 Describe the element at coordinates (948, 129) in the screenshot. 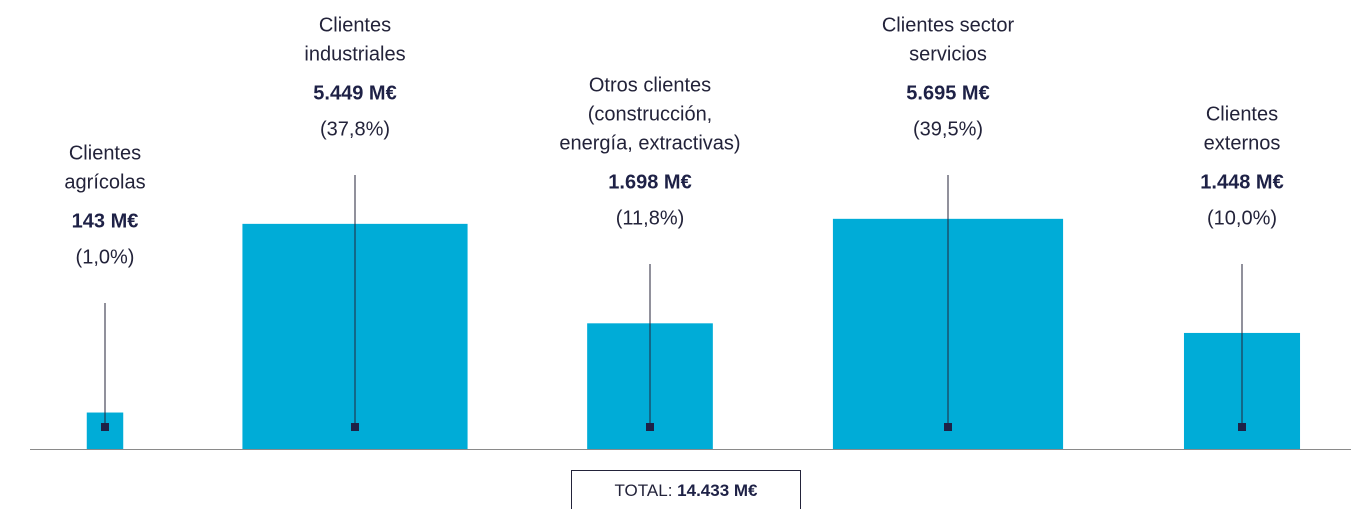

I see `share-label: (39,5%)` at that location.